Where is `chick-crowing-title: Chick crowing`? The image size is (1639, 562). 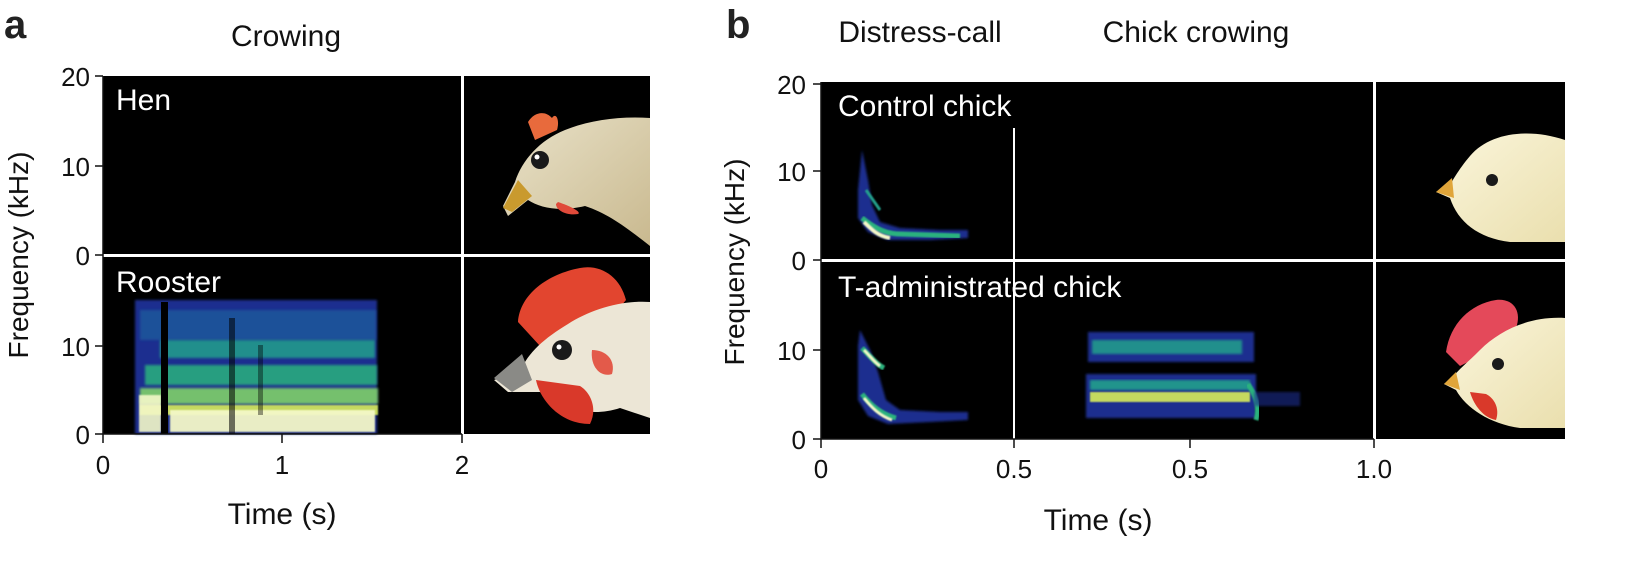 chick-crowing-title: Chick crowing is located at coordinates (1196, 32).